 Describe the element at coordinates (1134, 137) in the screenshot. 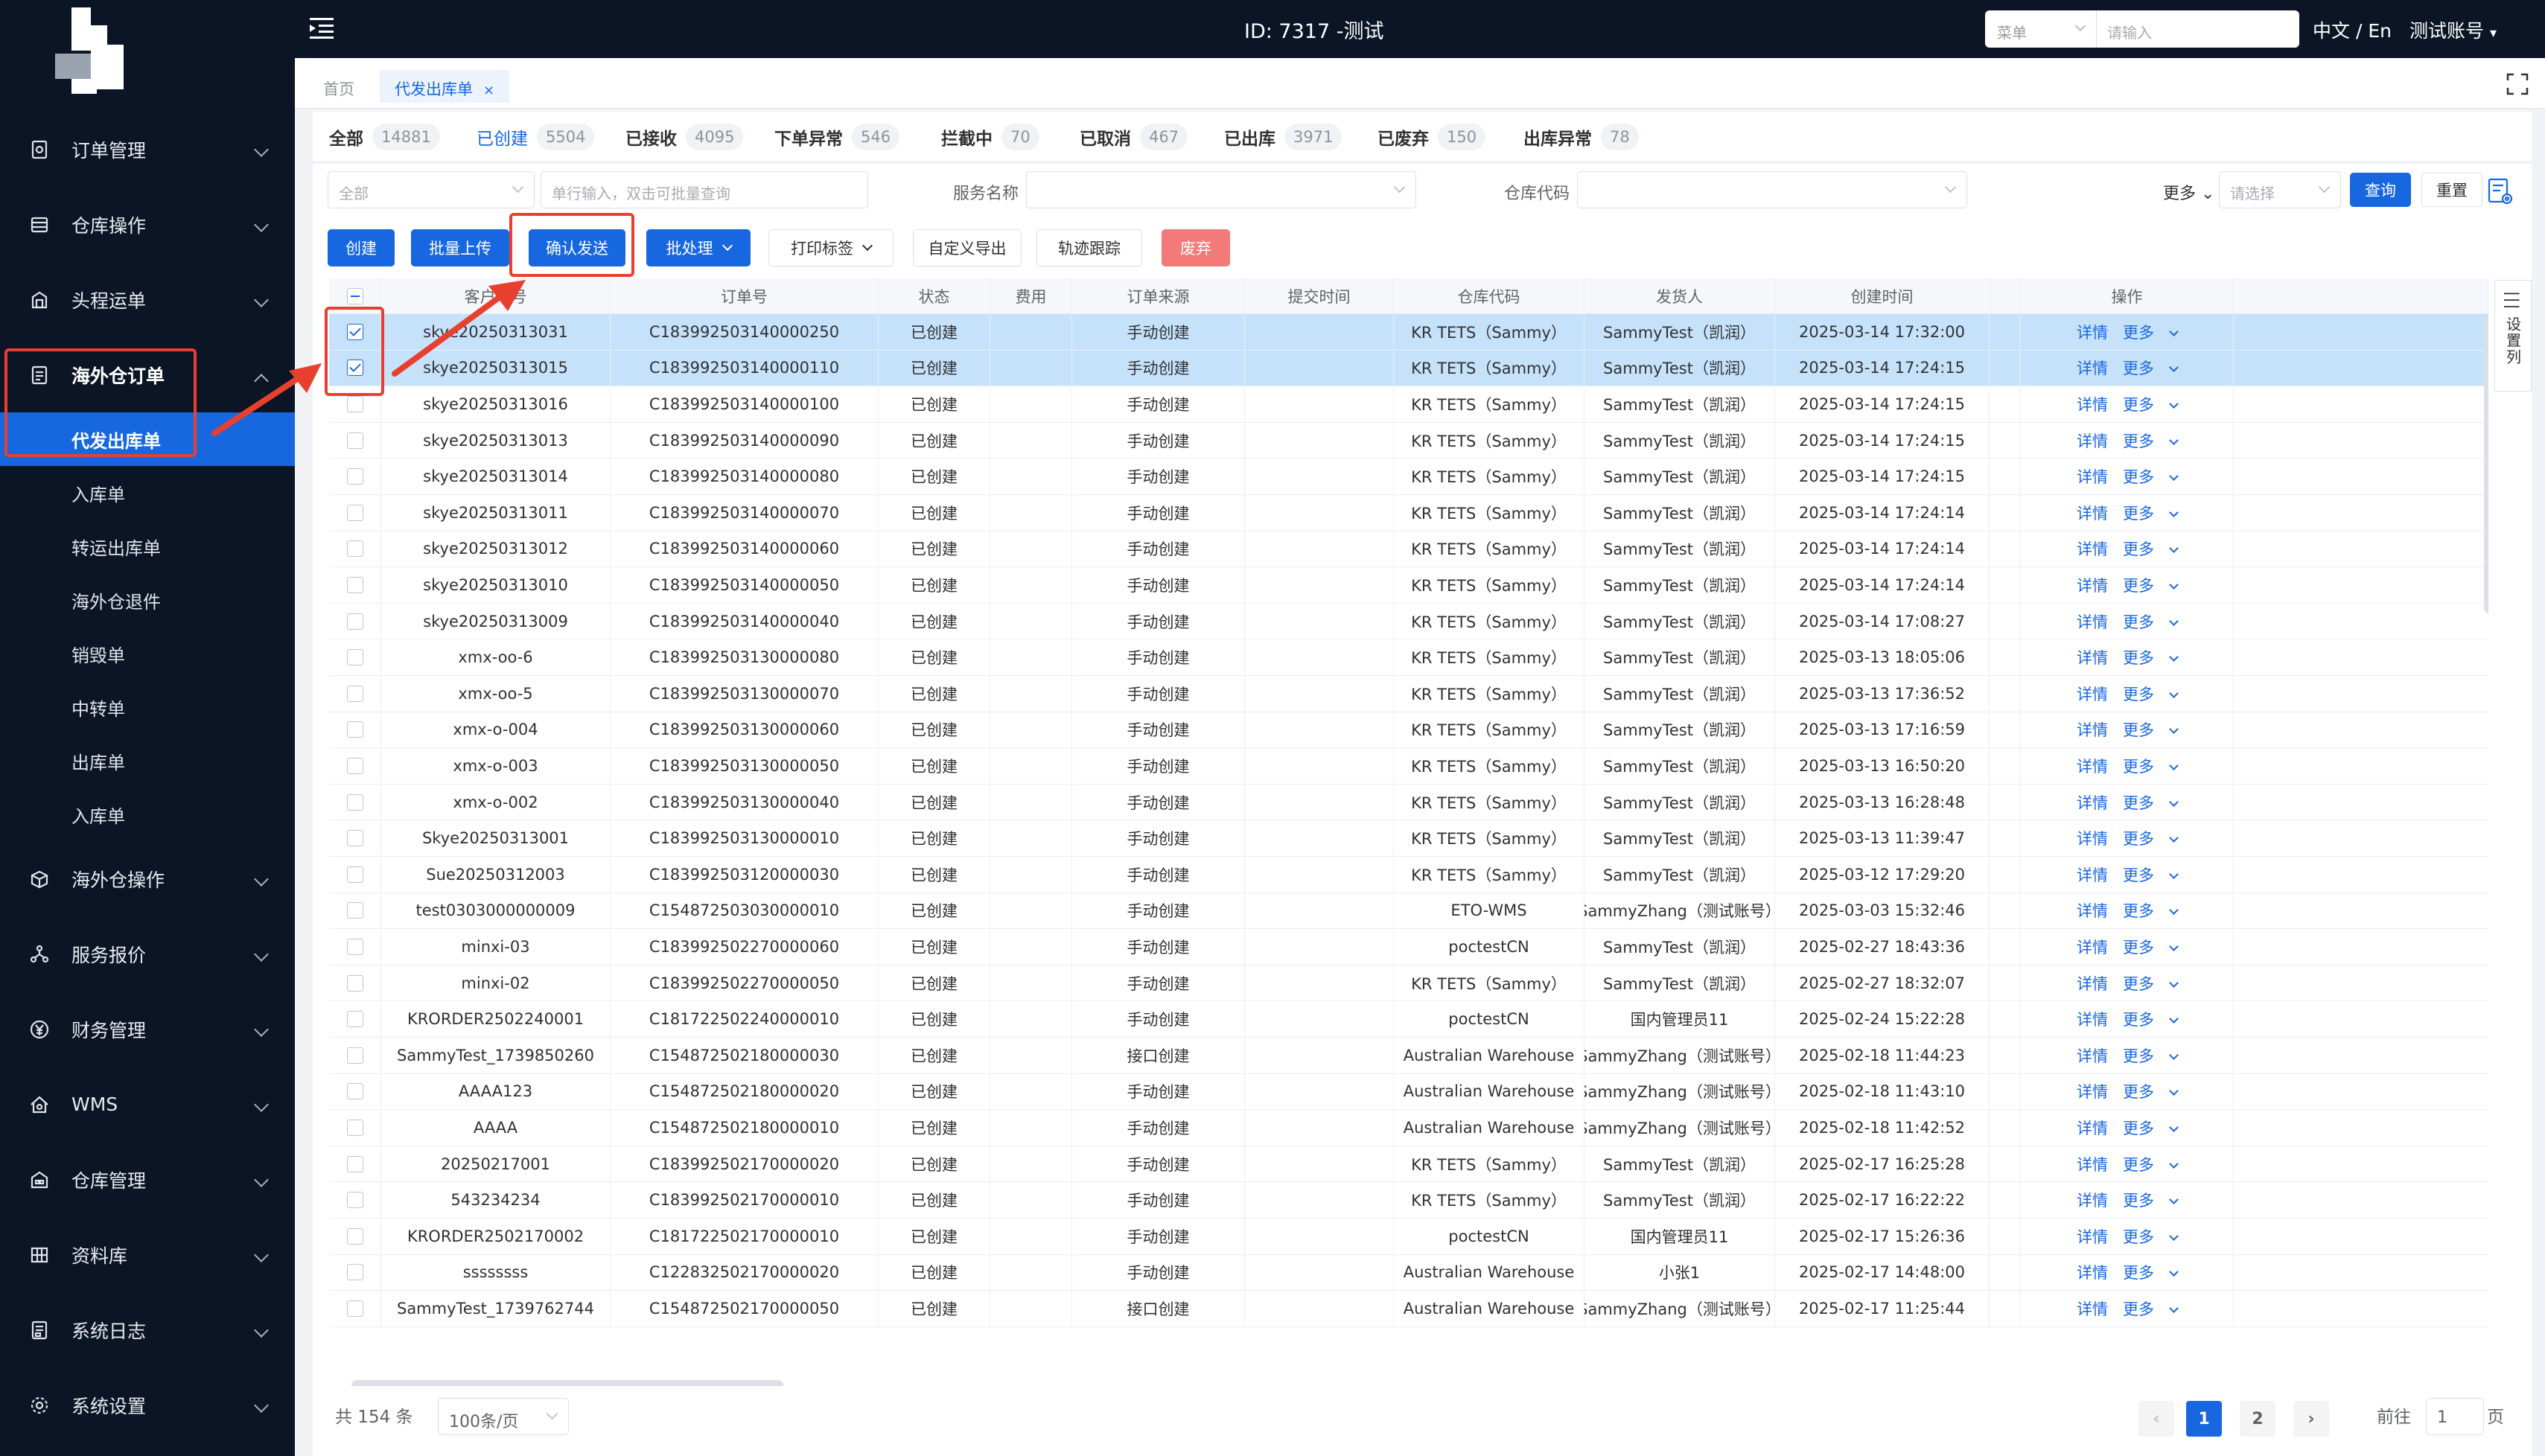

I see `status-tab-5: 已取消 467` at that location.